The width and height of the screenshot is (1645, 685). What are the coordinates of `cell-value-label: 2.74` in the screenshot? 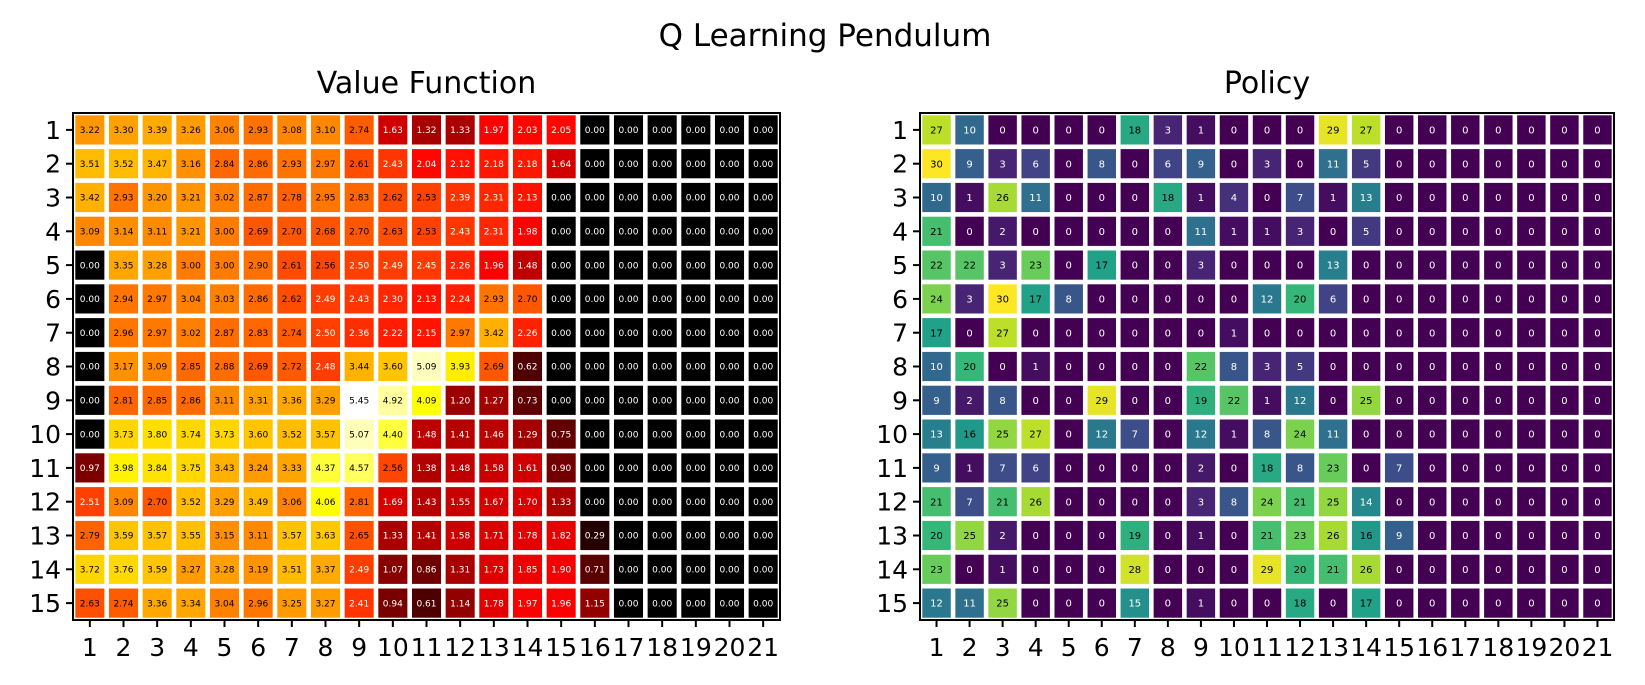 It's located at (292, 334).